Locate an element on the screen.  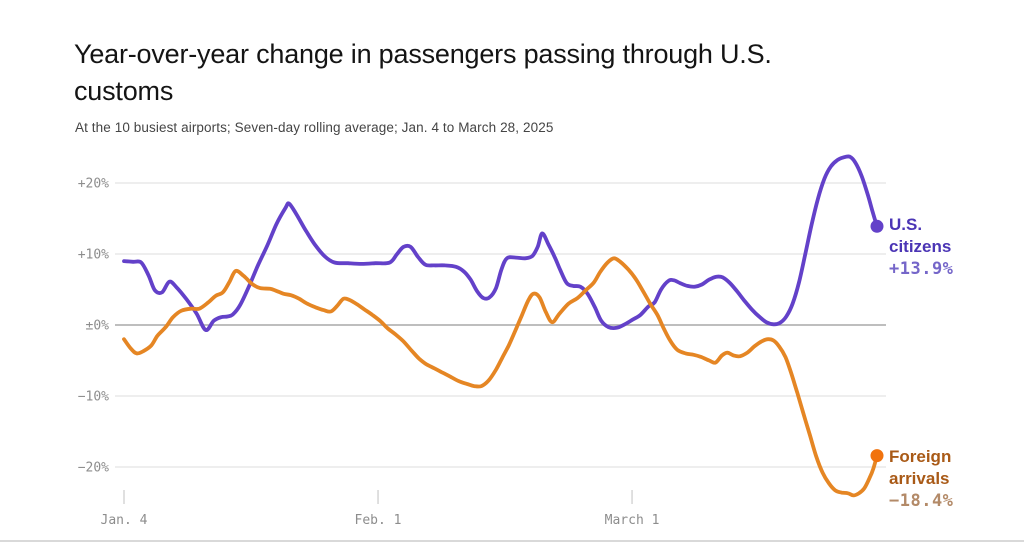
series-label-us-citizens: U.S. citizens +13.9% is located at coordinates (954, 247).